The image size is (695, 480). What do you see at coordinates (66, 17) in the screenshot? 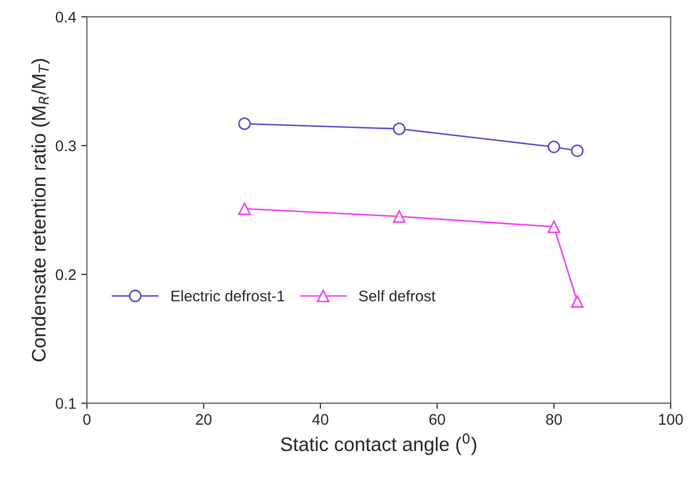
I see `y-tick-label: 0.4` at bounding box center [66, 17].